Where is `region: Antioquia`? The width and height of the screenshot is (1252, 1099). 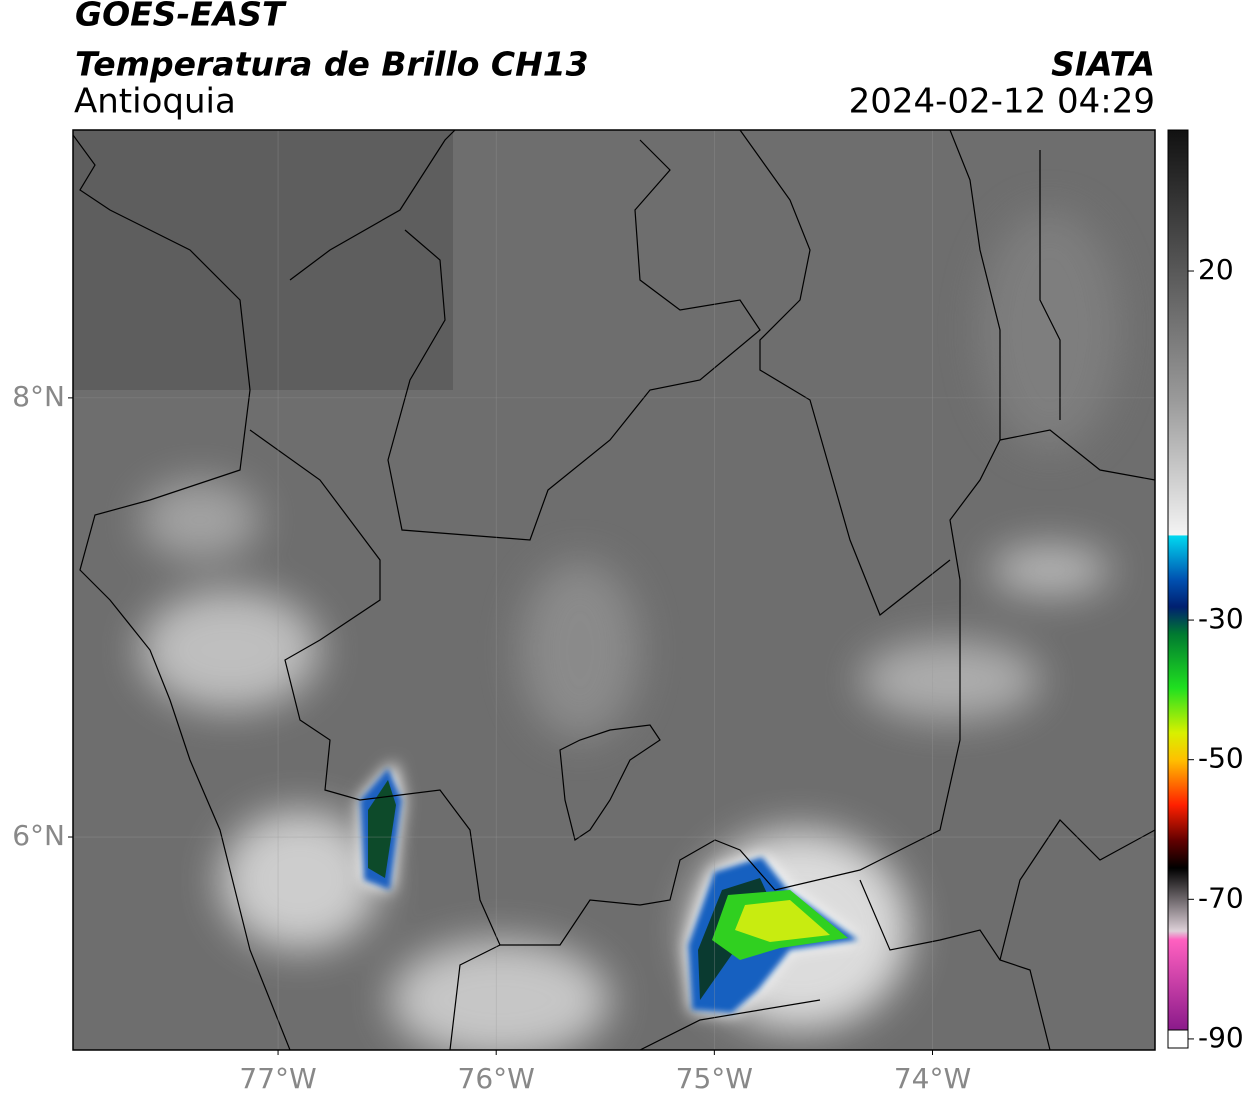 region: Antioquia is located at coordinates (155, 102).